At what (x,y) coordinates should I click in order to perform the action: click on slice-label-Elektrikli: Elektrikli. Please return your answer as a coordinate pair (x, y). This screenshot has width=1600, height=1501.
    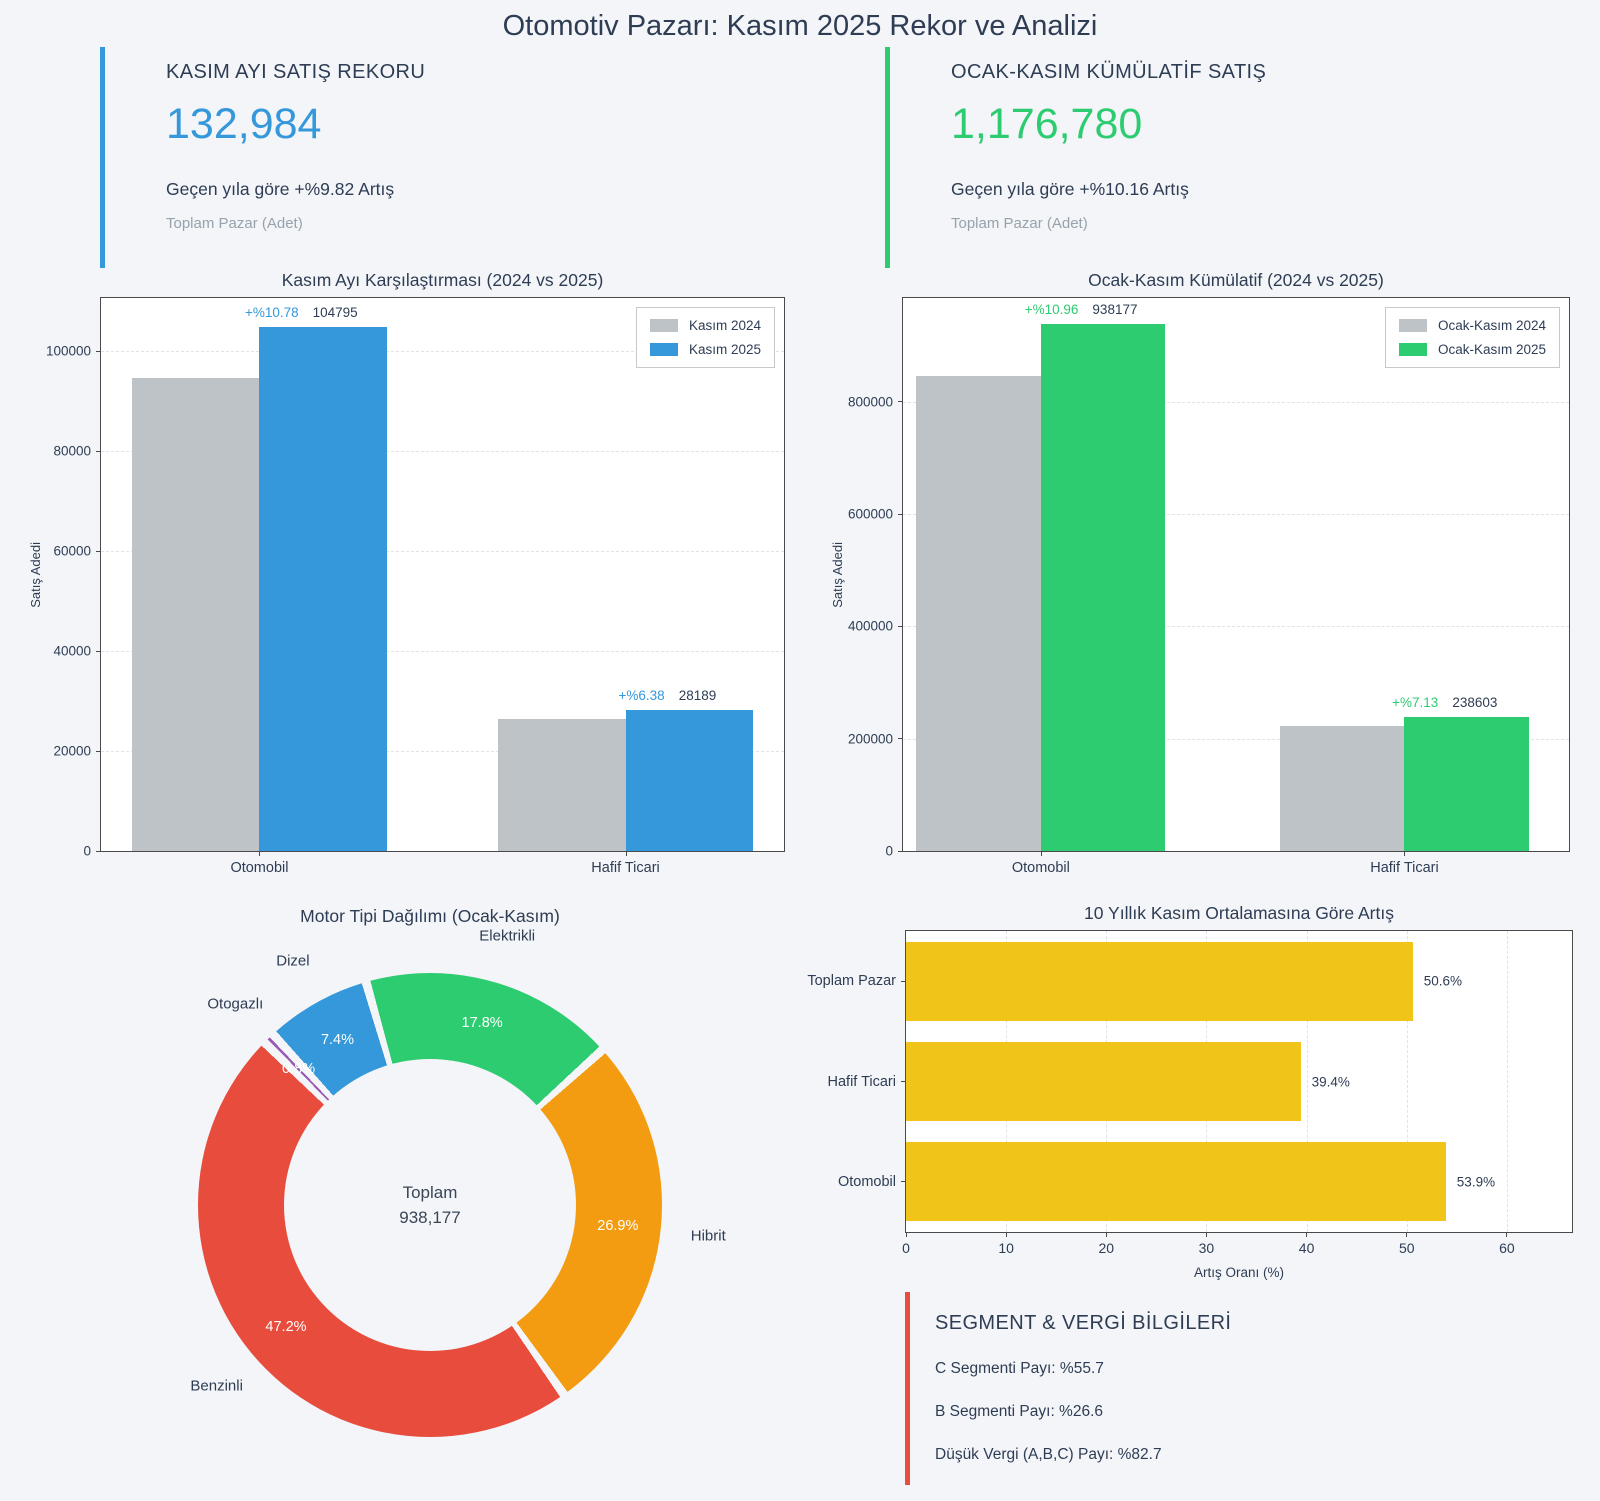
    Looking at the image, I should click on (507, 936).